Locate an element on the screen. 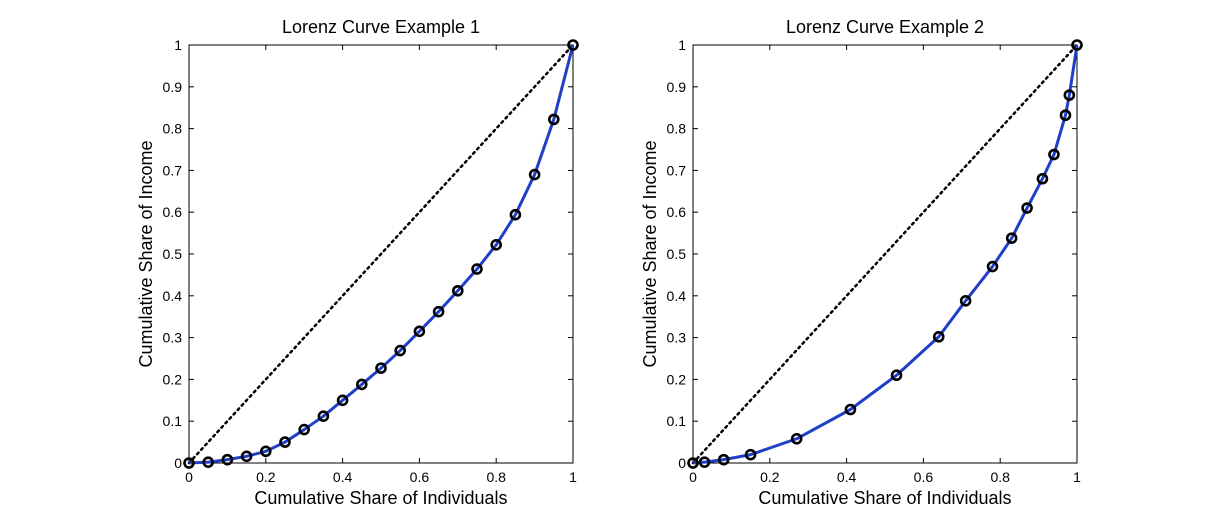 This screenshot has width=1220, height=524. chart-title: Lorenz Curve Example 2 is located at coordinates (885, 27).